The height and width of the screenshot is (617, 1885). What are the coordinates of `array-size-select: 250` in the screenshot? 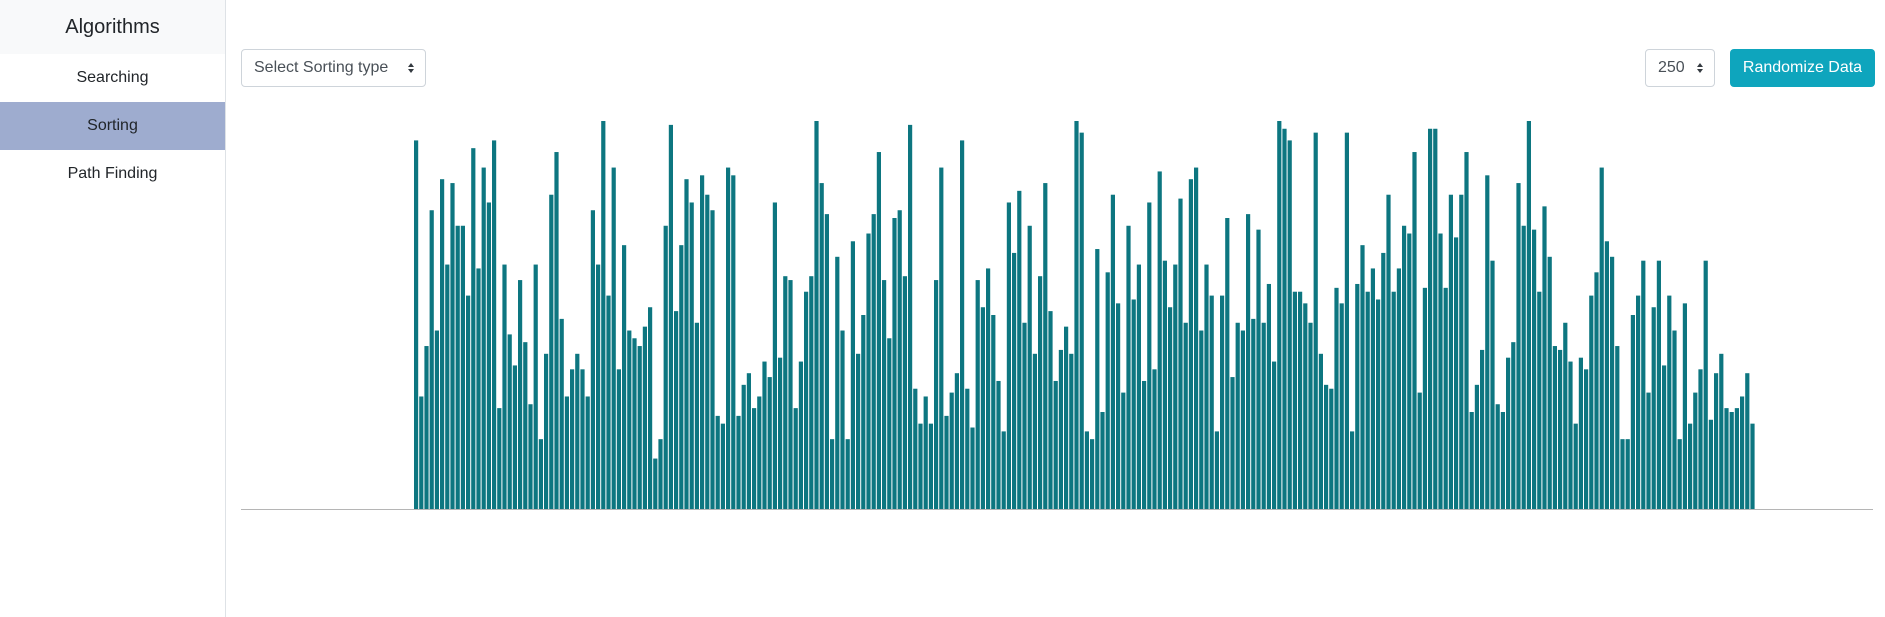 It's located at (1680, 68).